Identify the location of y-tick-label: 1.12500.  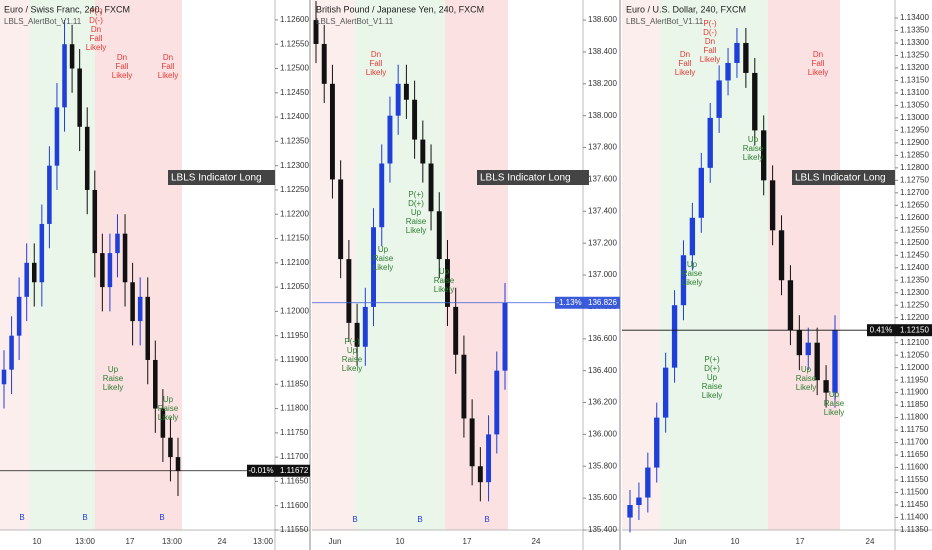
(914, 242).